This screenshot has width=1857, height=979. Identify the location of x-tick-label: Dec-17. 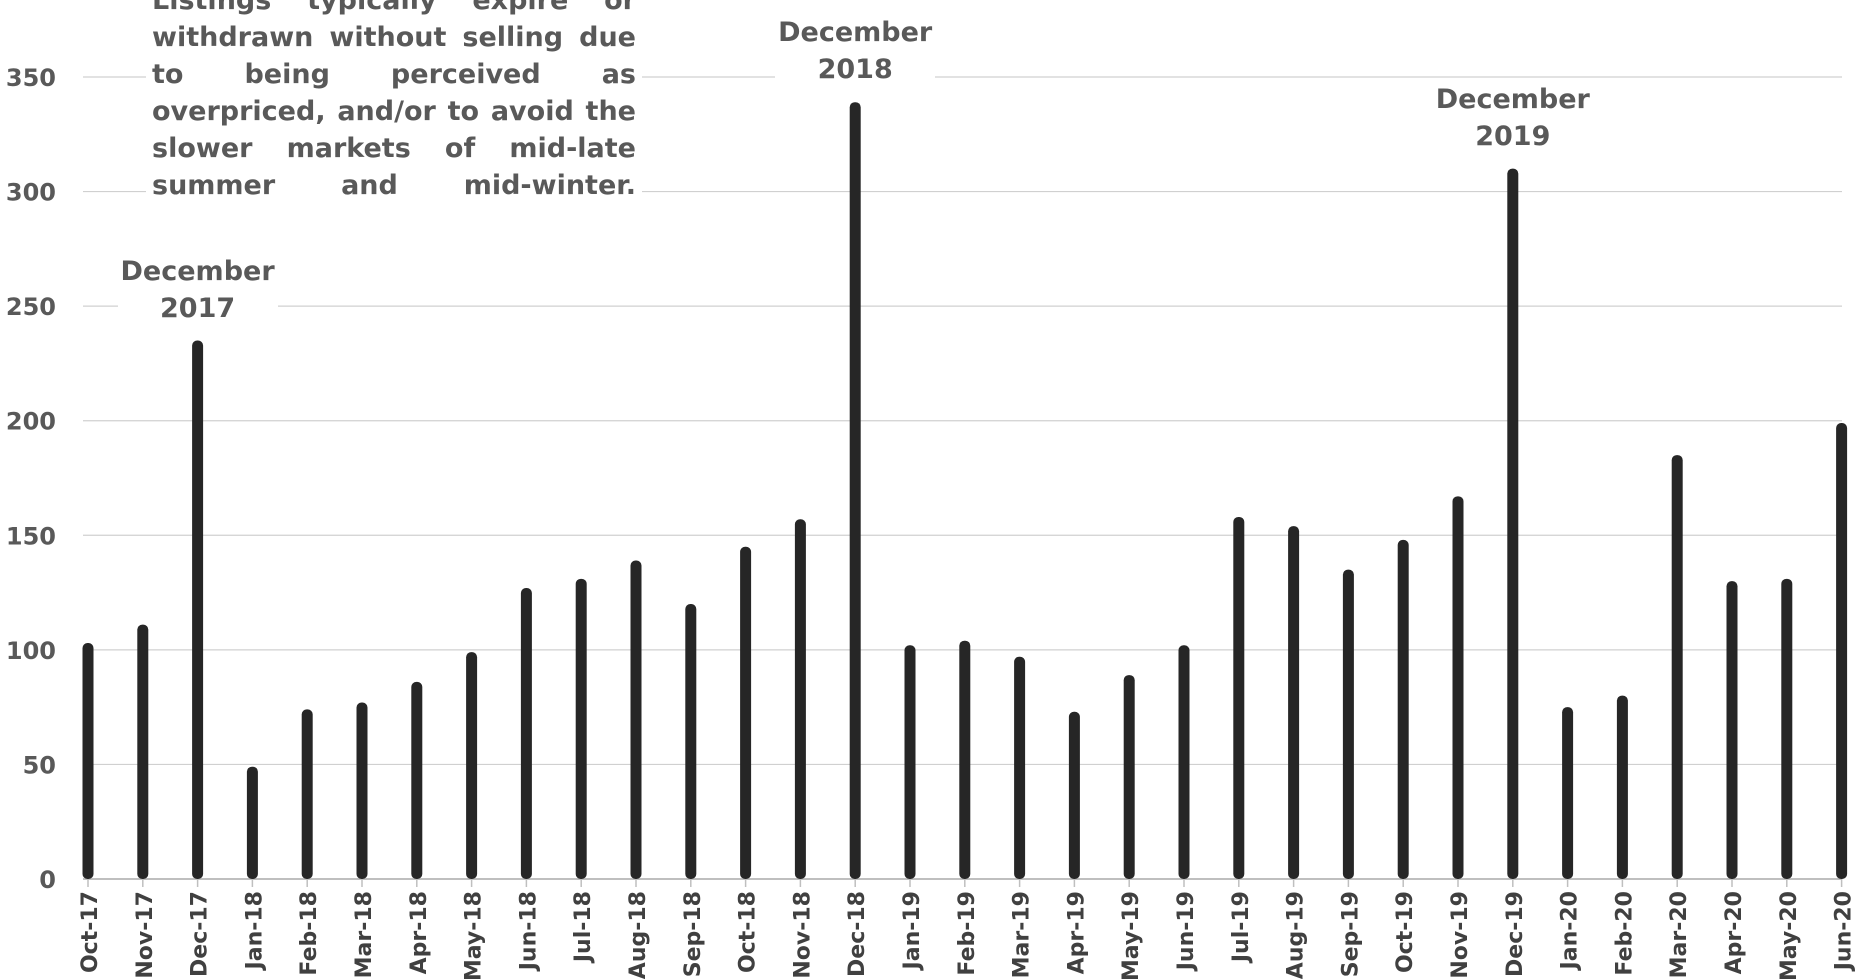
(200, 934).